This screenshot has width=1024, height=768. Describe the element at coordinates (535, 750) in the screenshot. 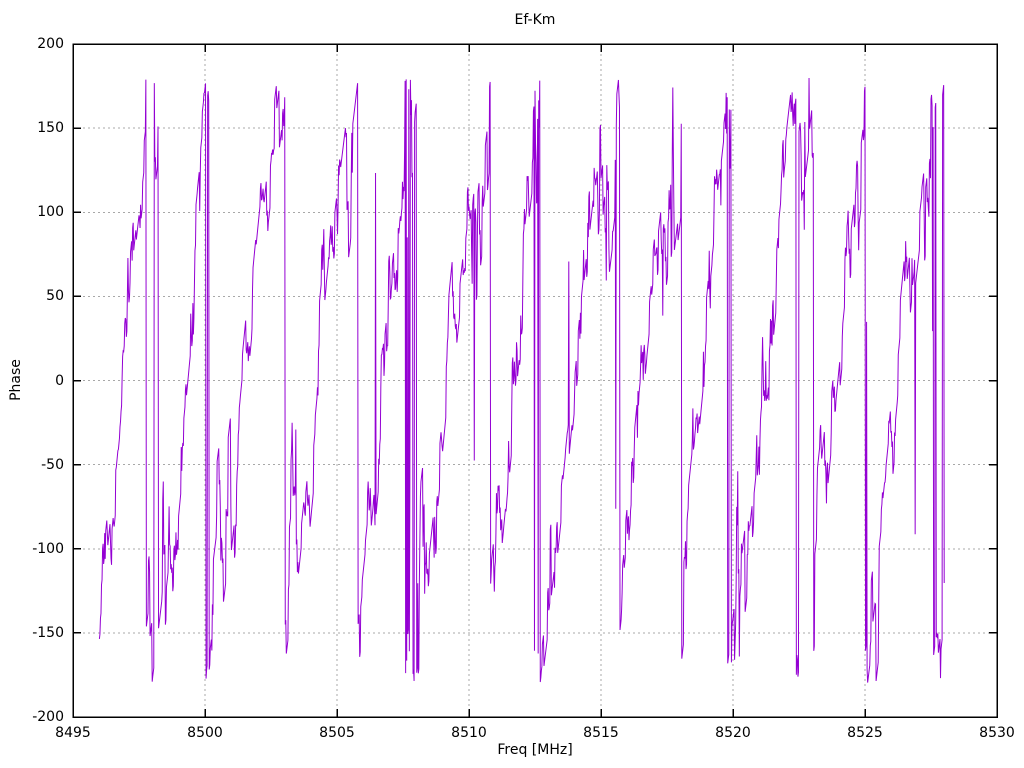

I see `x-axis-label: Freq [MHz]` at that location.